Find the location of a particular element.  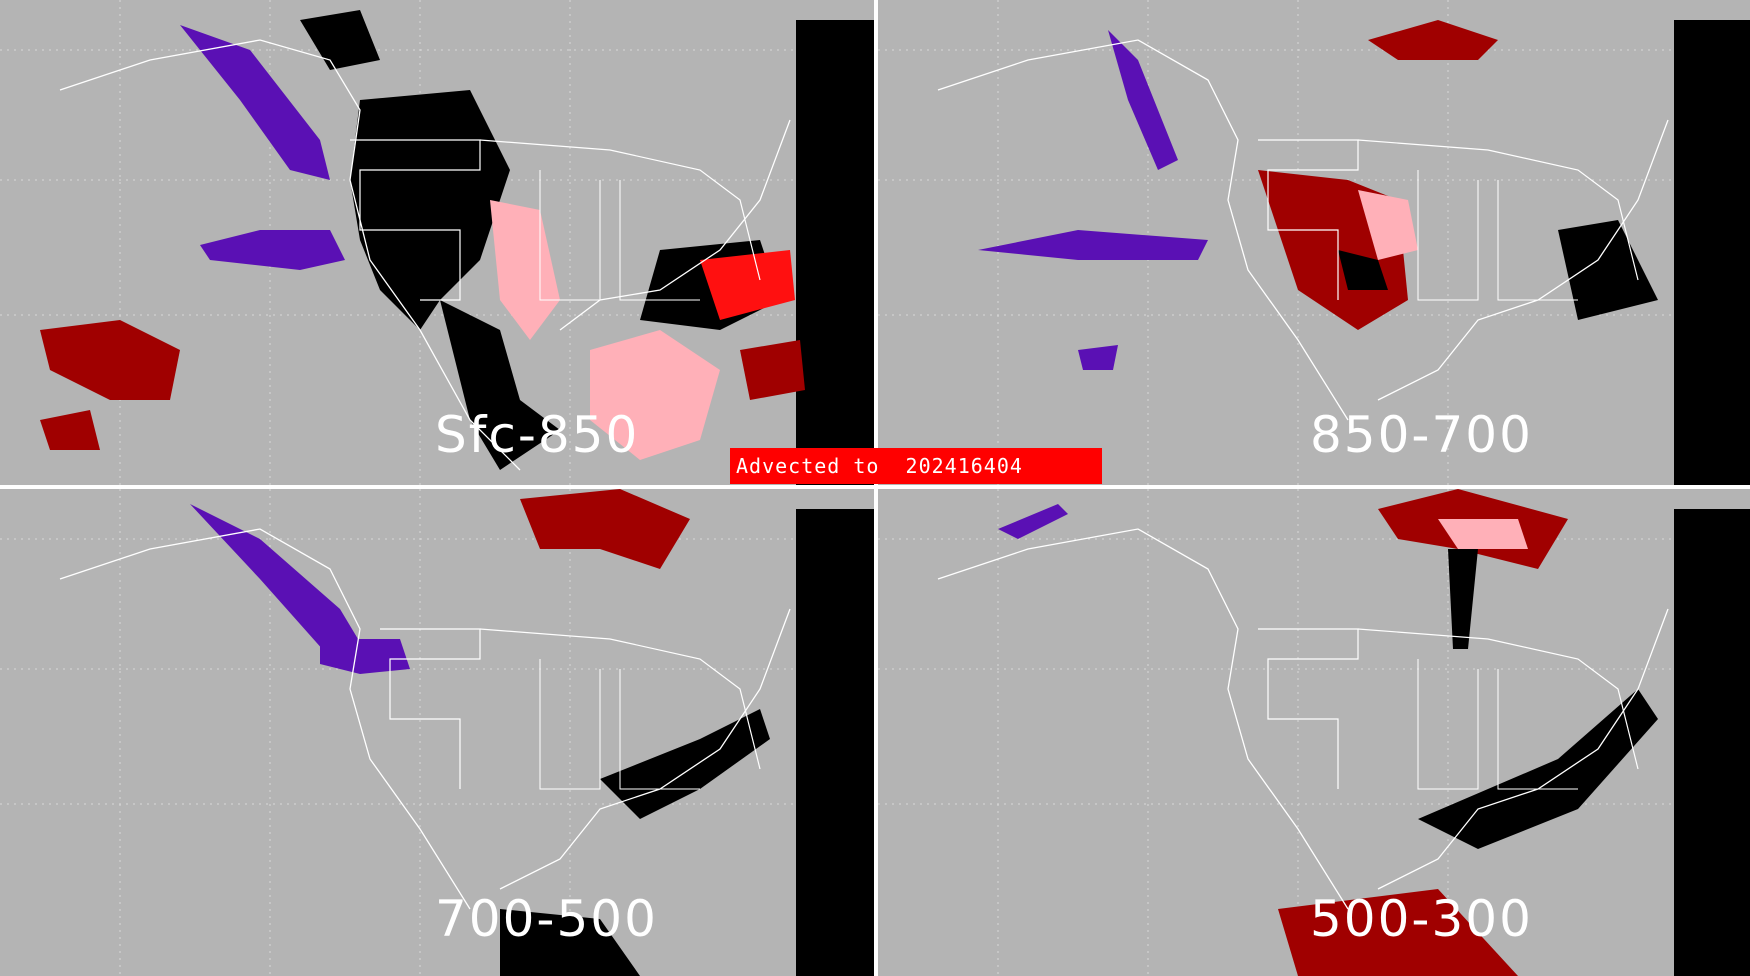

panel-label-sfc-850: Sfc-850 is located at coordinates (537, 435).